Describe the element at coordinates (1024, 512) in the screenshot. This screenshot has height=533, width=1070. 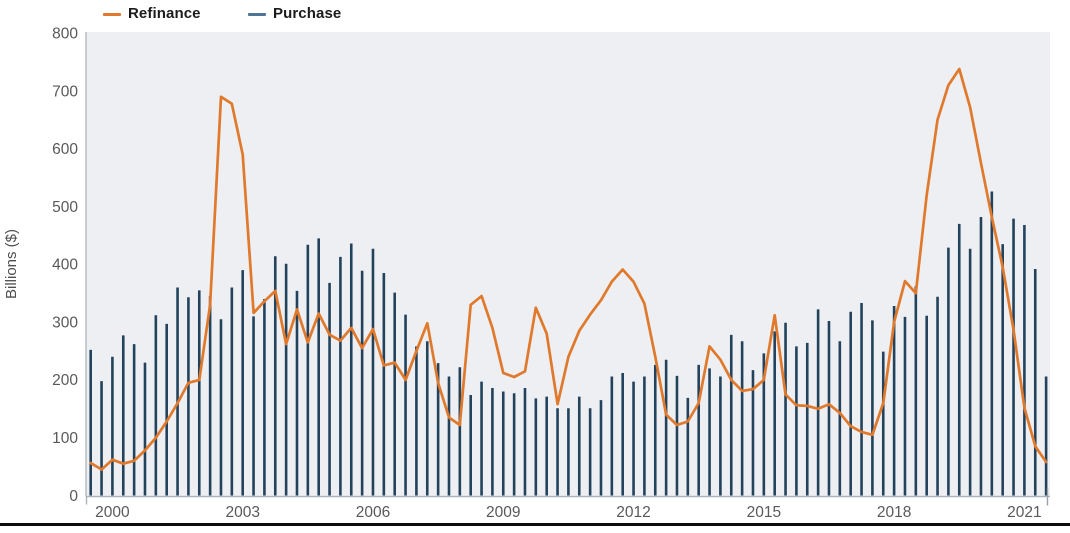
I see `x-tick-label: 2021` at that location.